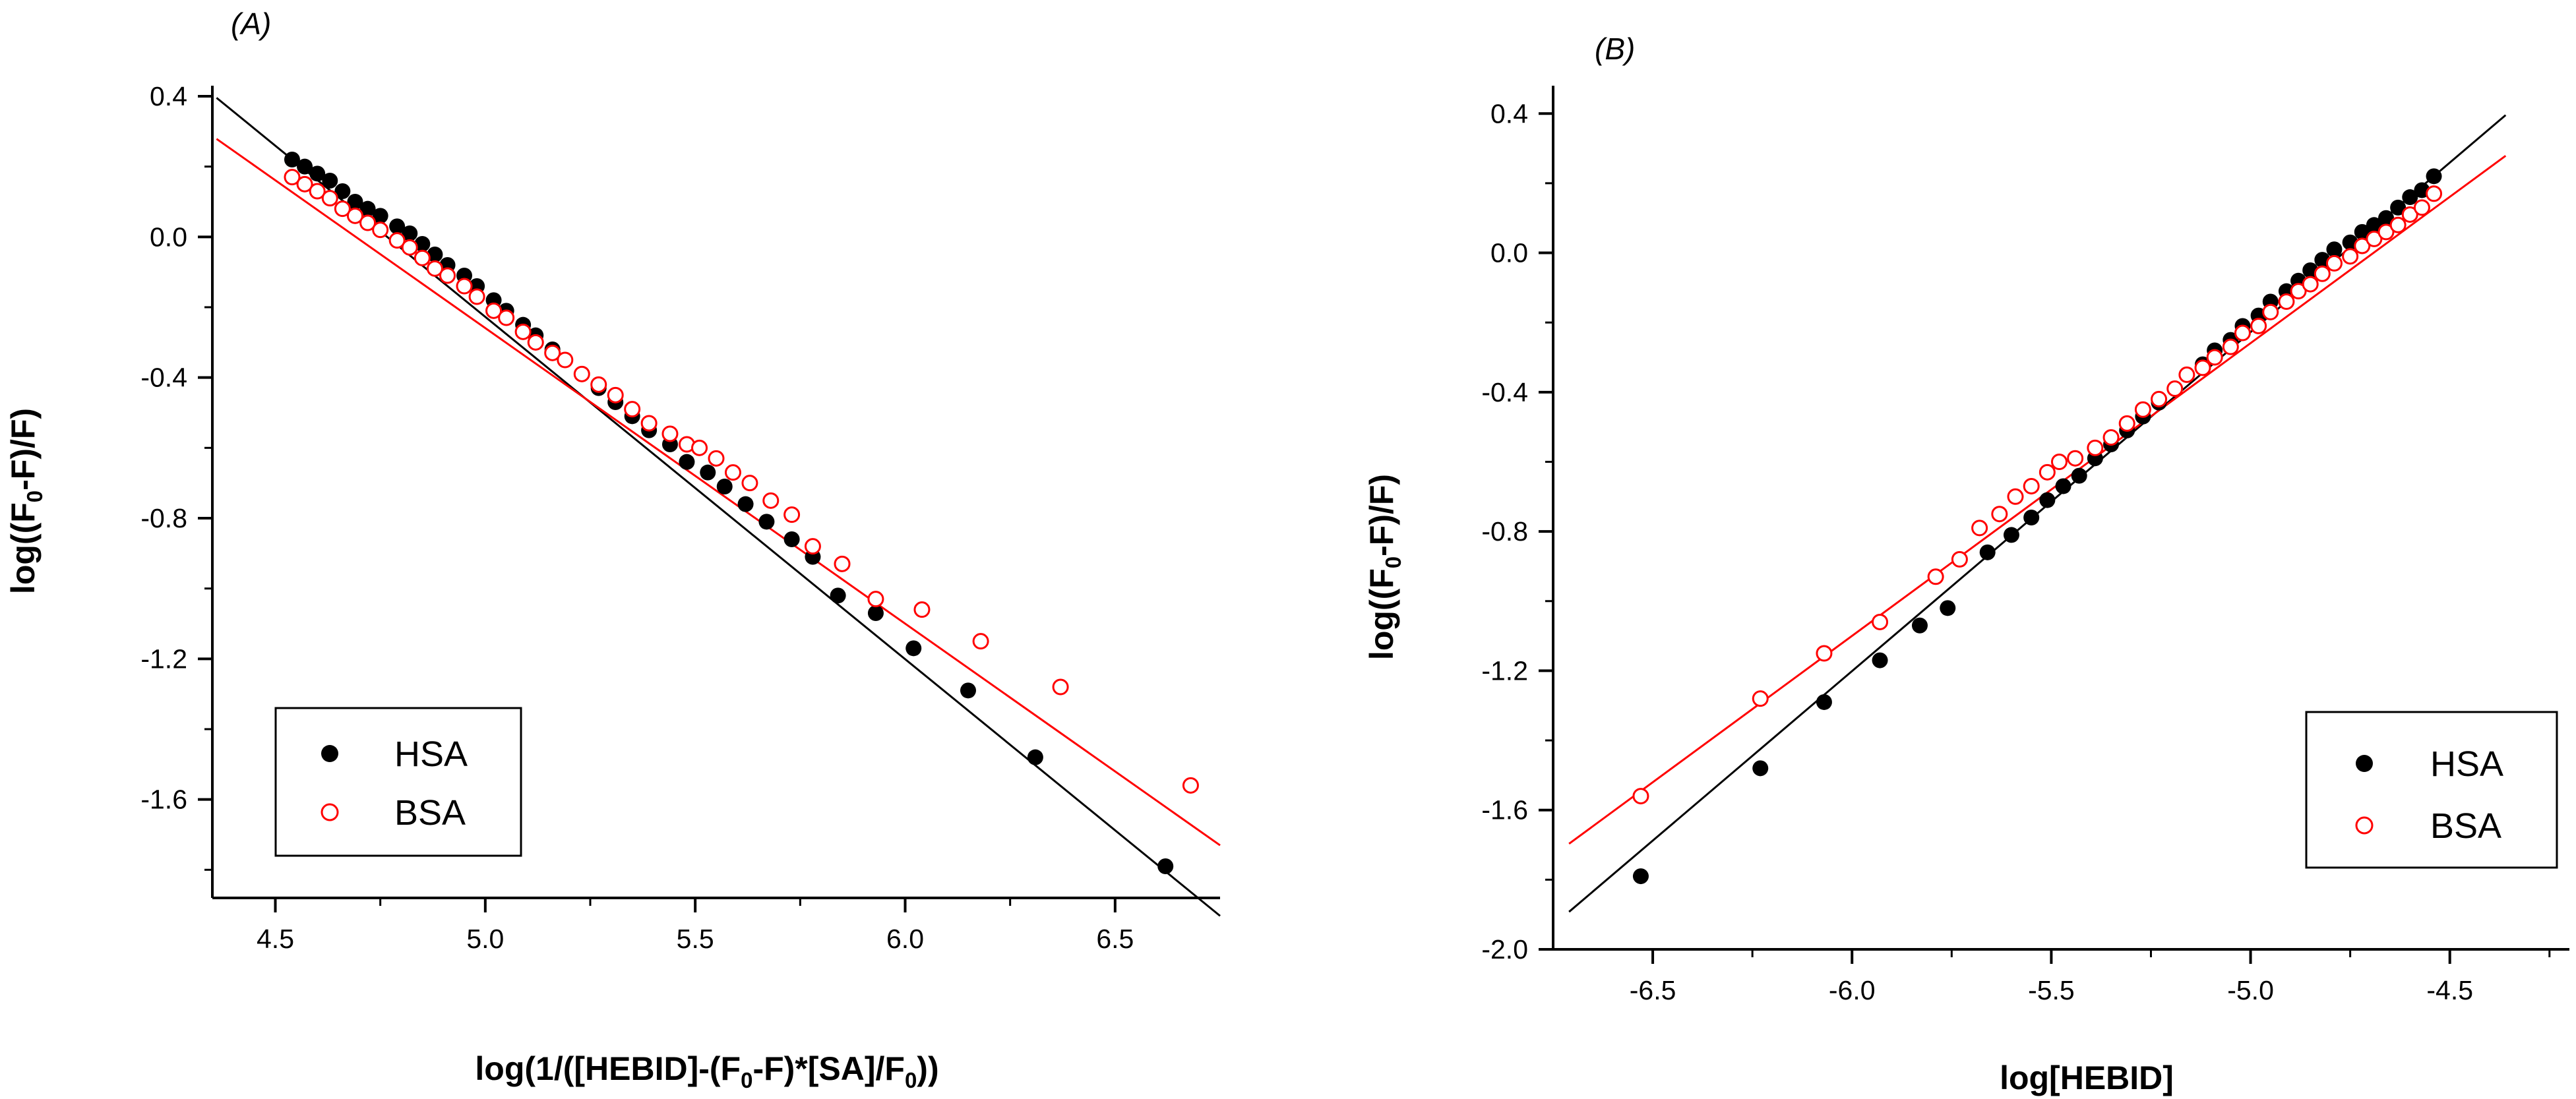  What do you see at coordinates (1505, 949) in the screenshot?
I see `y-tick-label: -2.0` at bounding box center [1505, 949].